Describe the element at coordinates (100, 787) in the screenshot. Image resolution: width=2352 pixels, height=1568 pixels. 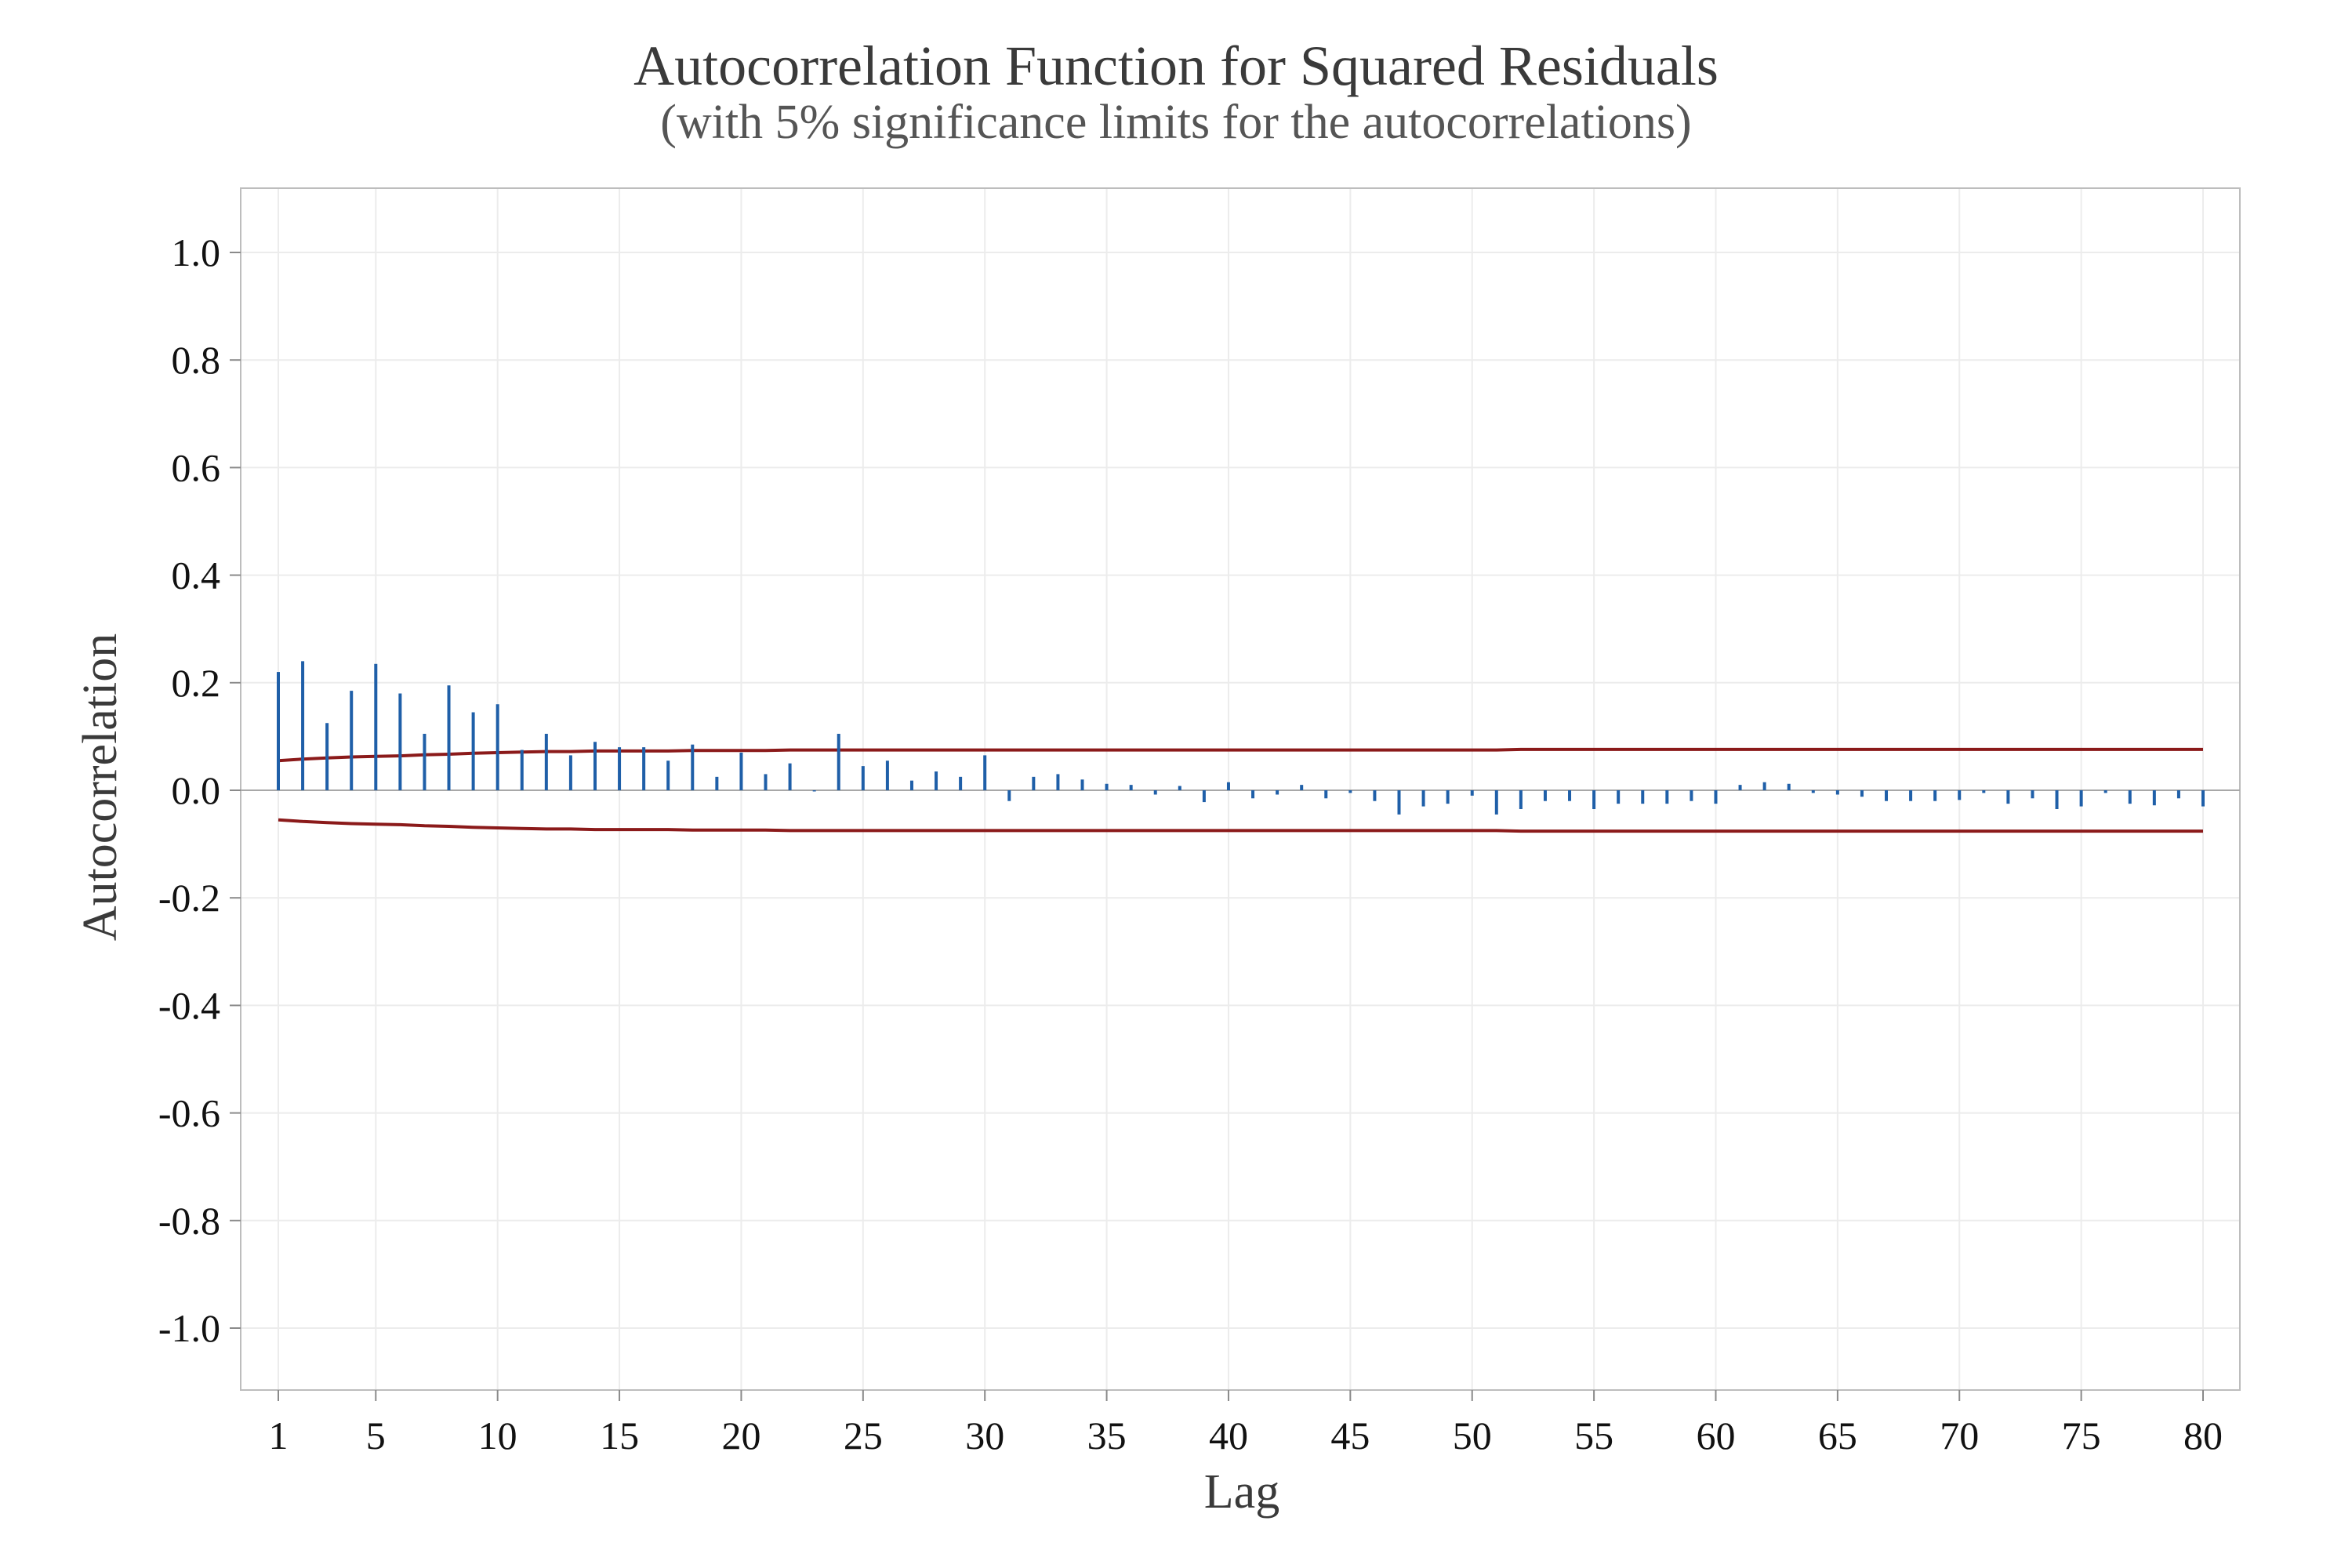
I see `y-axis-label: Autocorrelation` at that location.